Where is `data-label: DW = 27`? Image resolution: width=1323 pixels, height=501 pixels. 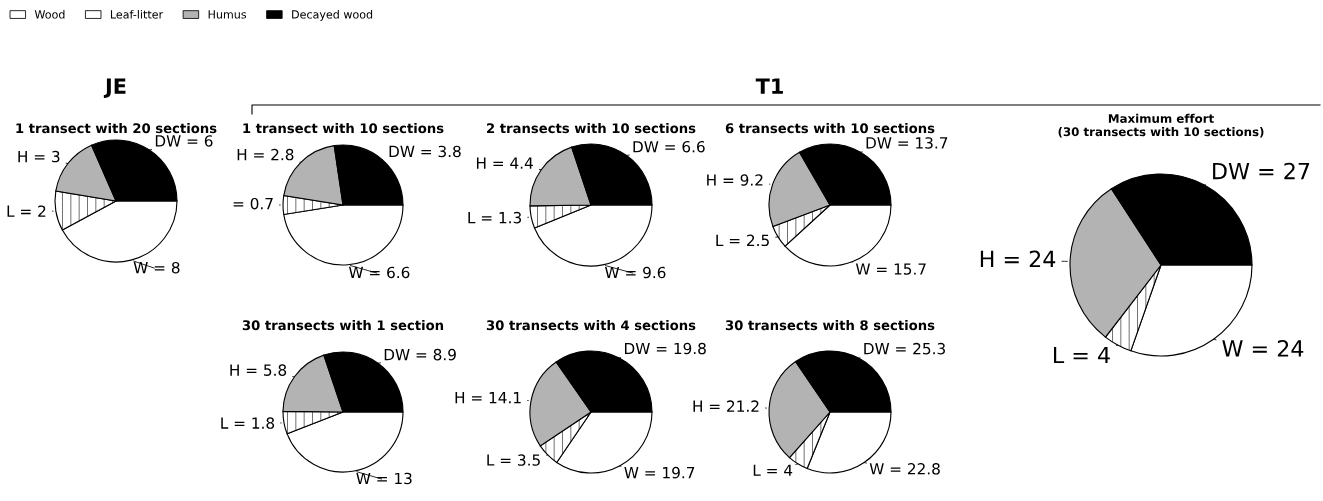 data-label: DW = 27 is located at coordinates (1261, 171).